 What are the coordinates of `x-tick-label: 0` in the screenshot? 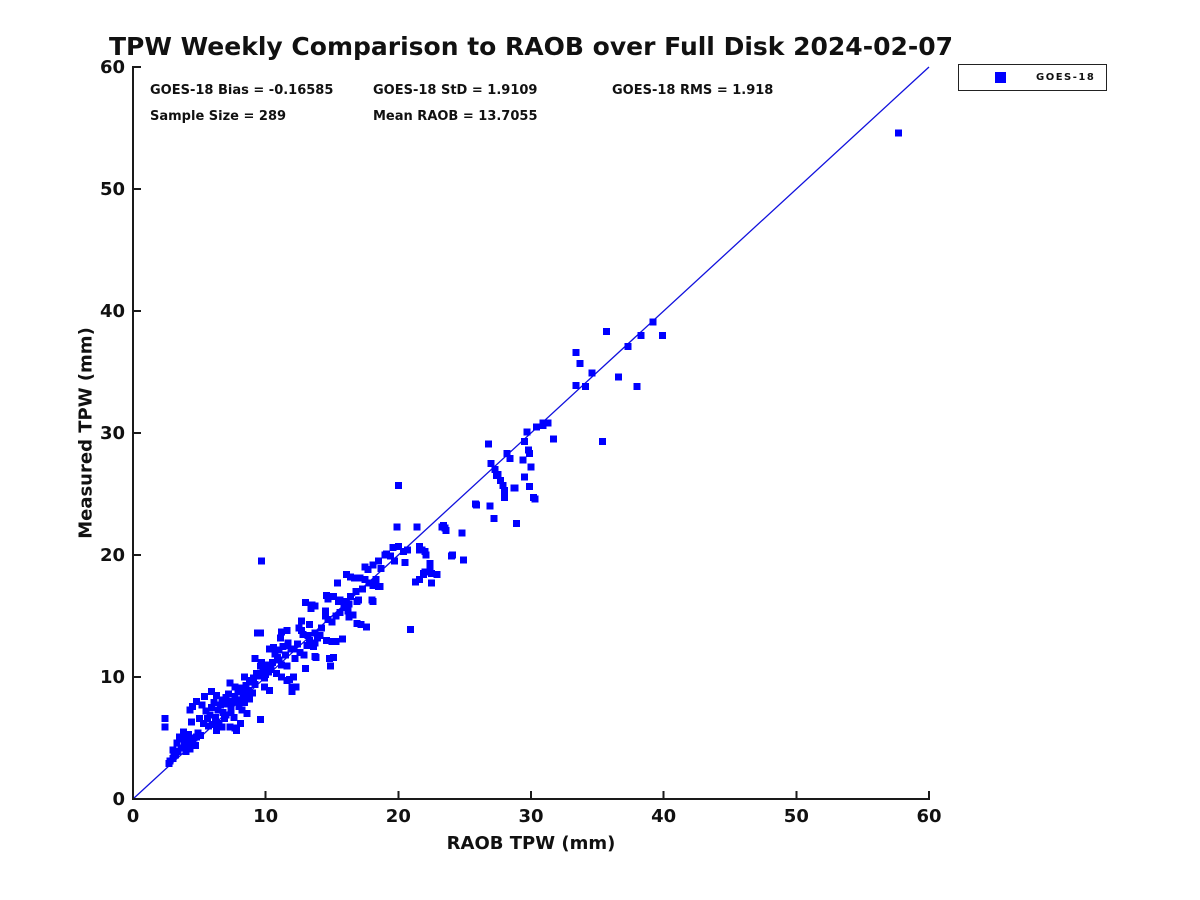 It's located at (133, 816).